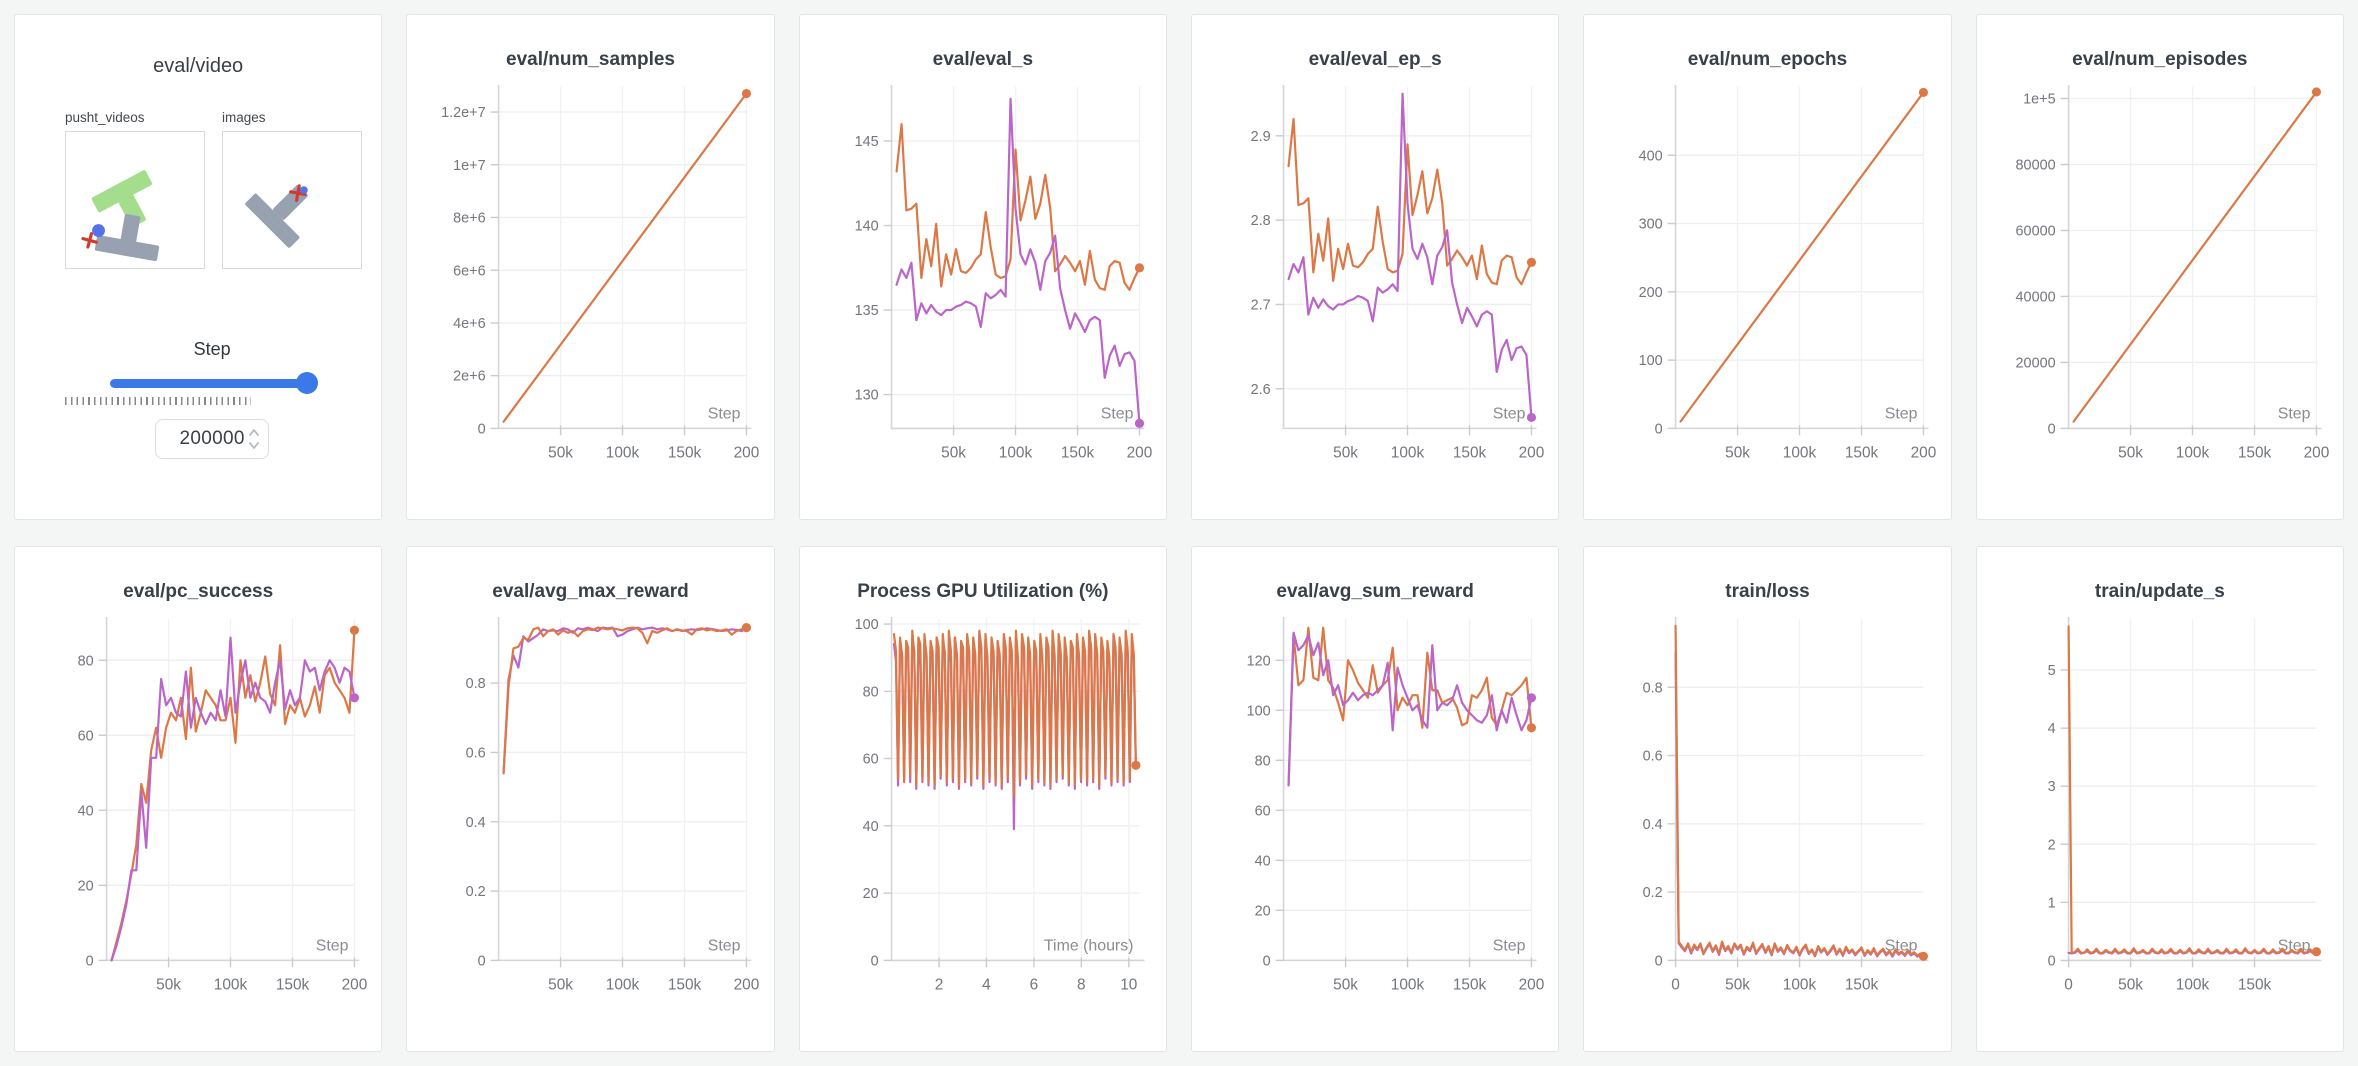 The height and width of the screenshot is (1066, 2358). Describe the element at coordinates (2051, 845) in the screenshot. I see `svg-text: 2` at that location.